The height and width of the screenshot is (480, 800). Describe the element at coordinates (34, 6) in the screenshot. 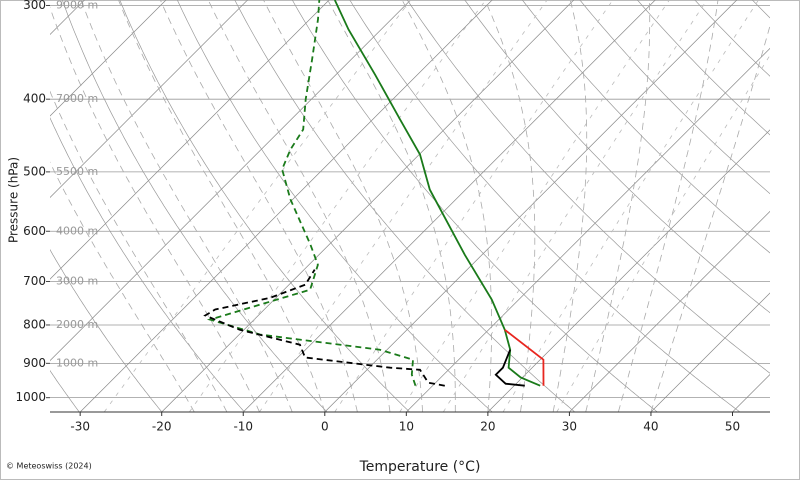

I see `y-tick-label: 300` at that location.